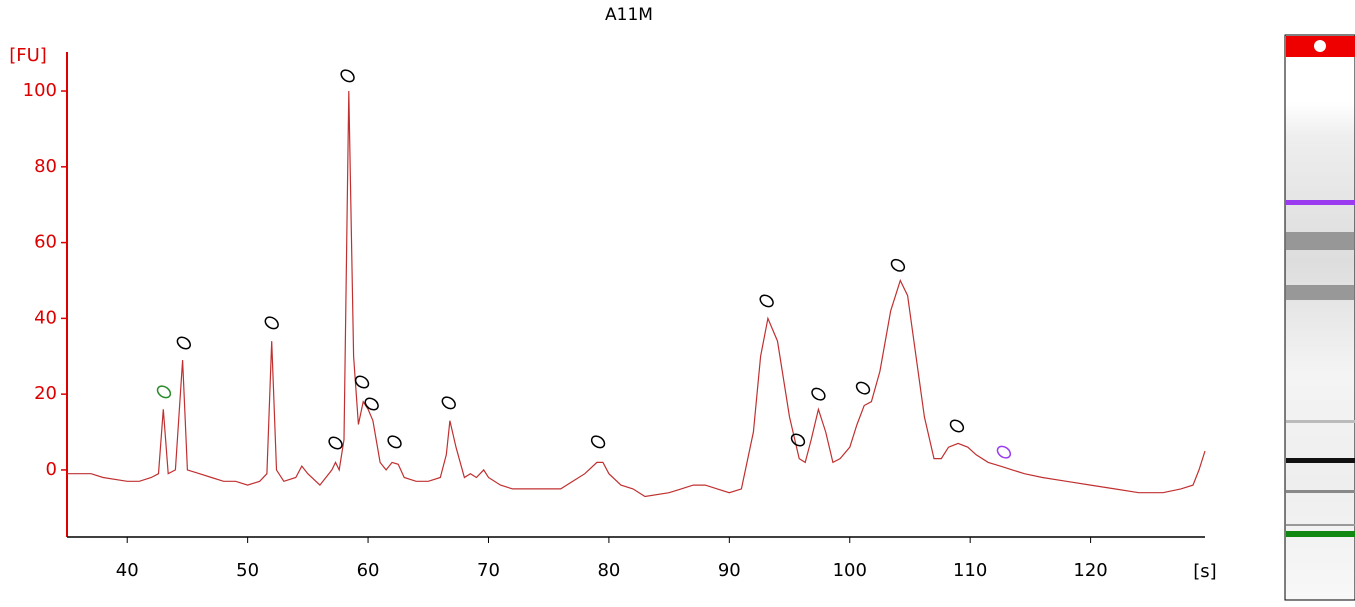 The width and height of the screenshot is (1355, 607). Describe the element at coordinates (45, 393) in the screenshot. I see `y-tick-label: 20` at that location.